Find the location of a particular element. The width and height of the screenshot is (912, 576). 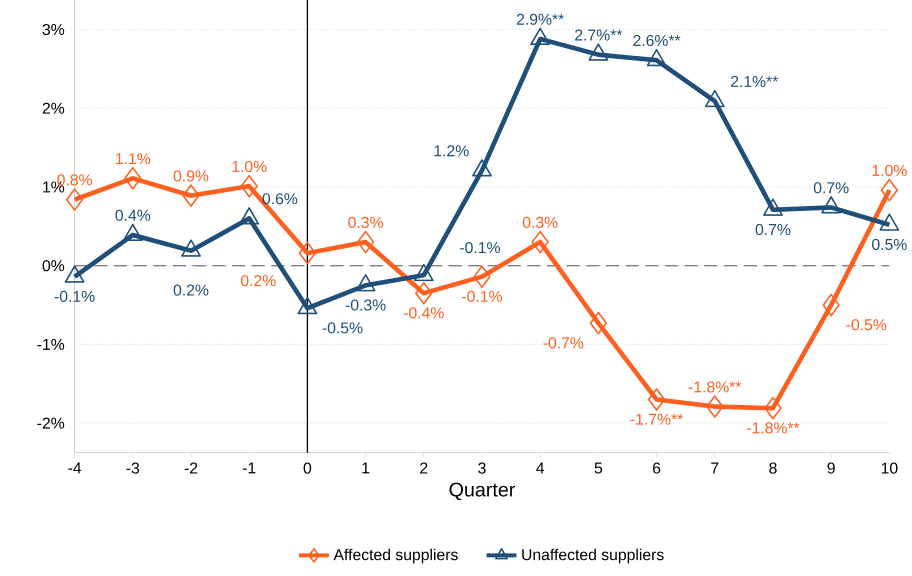

data-label: 2.1%** is located at coordinates (754, 82).